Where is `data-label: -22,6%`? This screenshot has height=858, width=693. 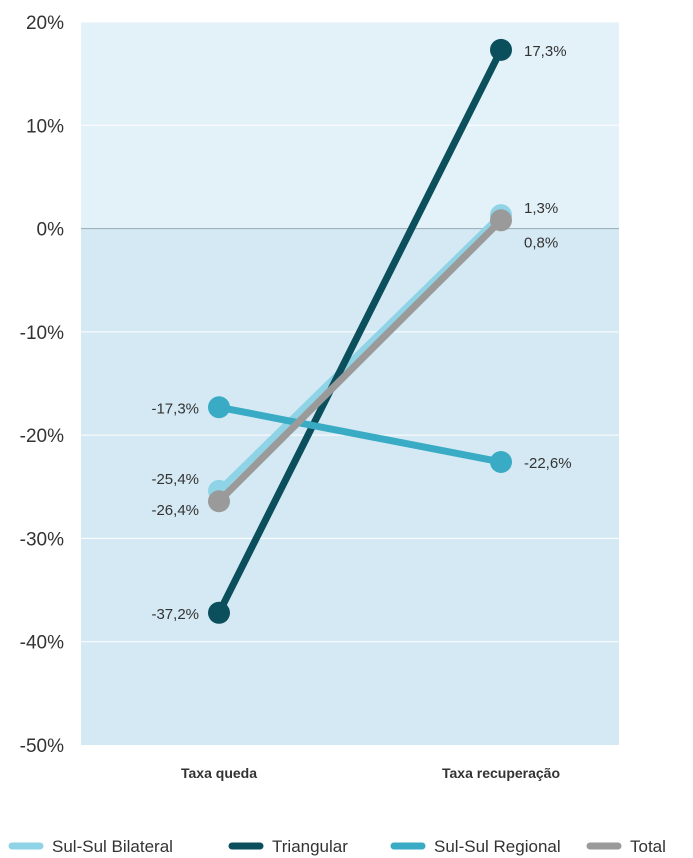 data-label: -22,6% is located at coordinates (548, 463).